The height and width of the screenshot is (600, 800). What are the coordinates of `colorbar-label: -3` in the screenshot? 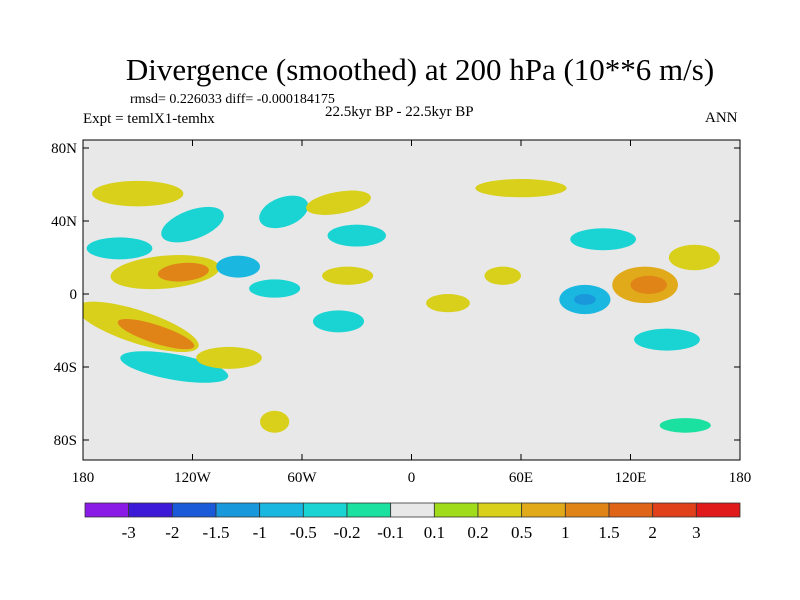 It's located at (129, 532).